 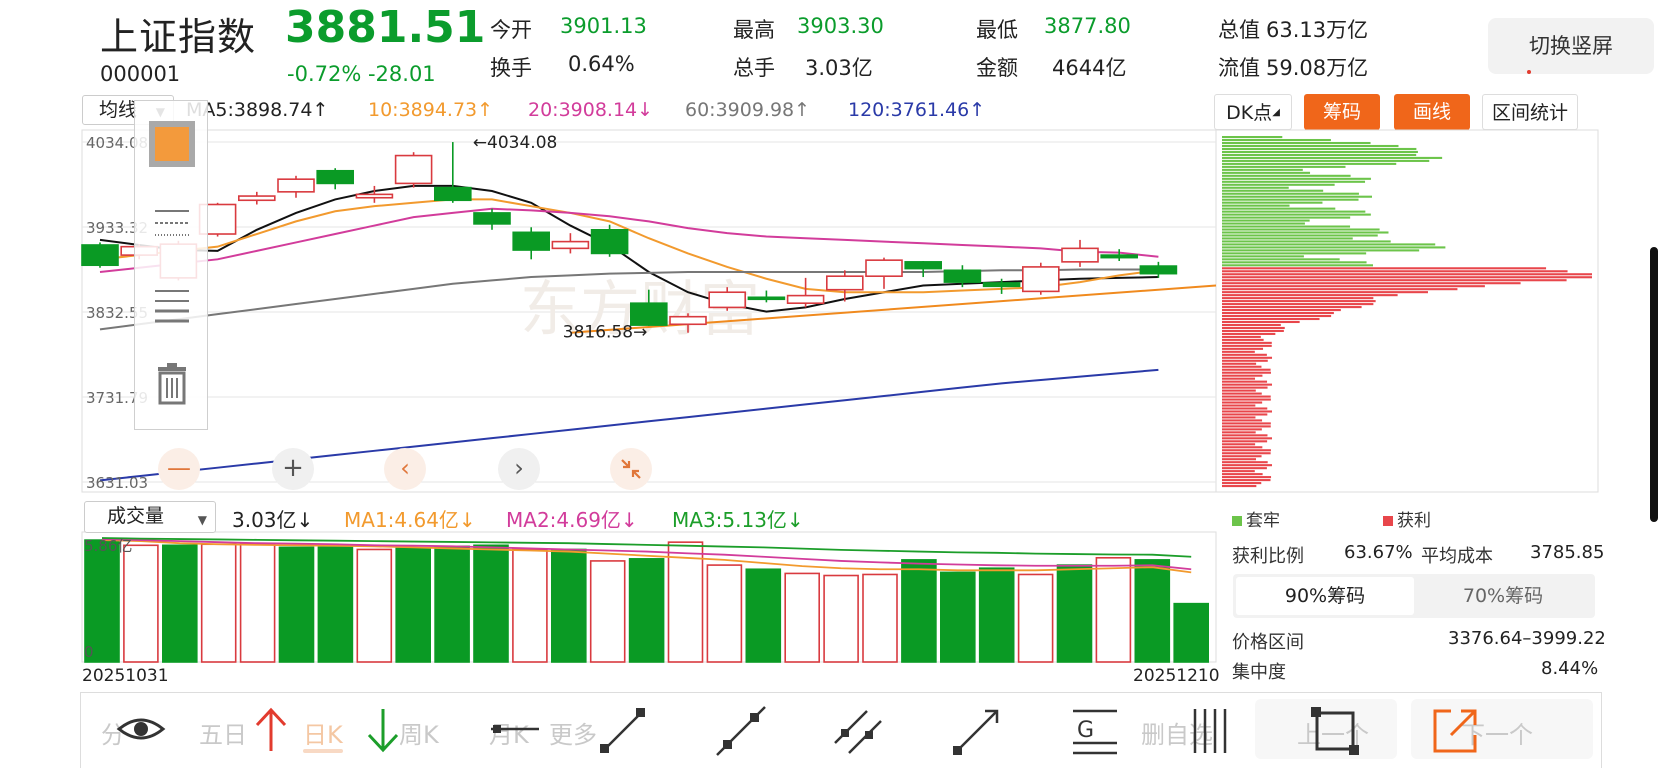 I want to click on volume-ma2-line, so click(x=646, y=554).